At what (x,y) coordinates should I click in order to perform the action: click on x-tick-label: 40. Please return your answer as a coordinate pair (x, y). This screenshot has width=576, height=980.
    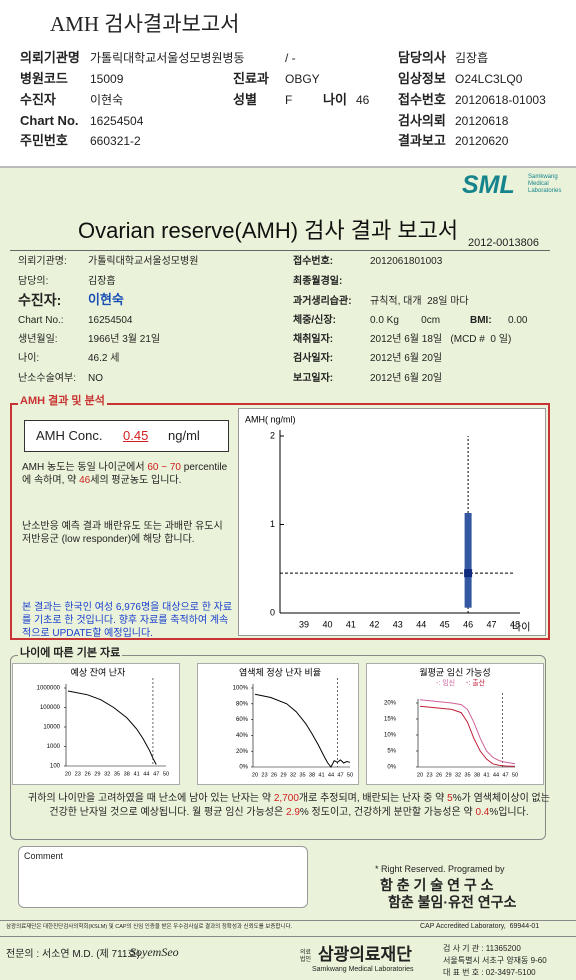
    Looking at the image, I should click on (327, 624).